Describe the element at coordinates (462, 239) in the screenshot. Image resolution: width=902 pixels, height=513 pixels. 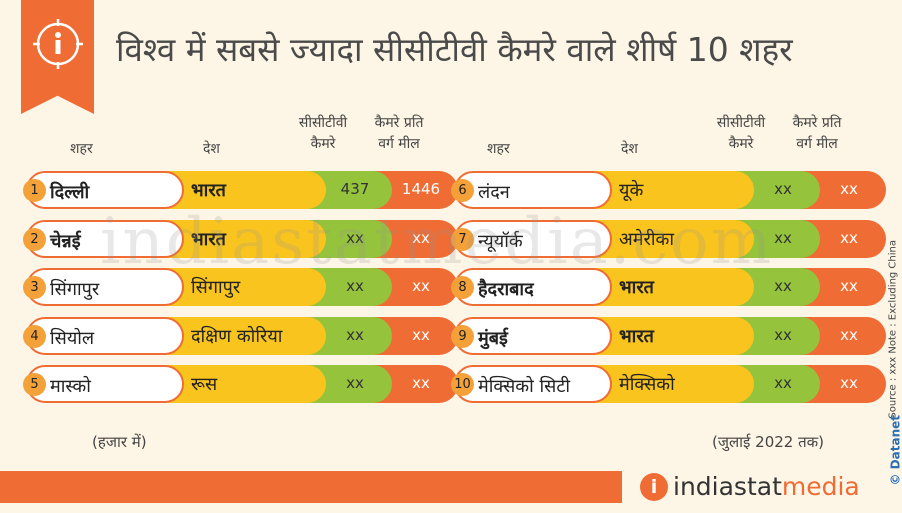
I see `rank-badge: 7` at that location.